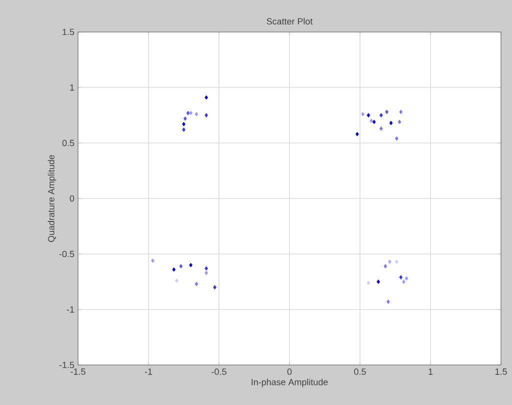 This screenshot has height=405, width=512. What do you see at coordinates (68, 143) in the screenshot?
I see `y-tick-label: 0.5` at bounding box center [68, 143].